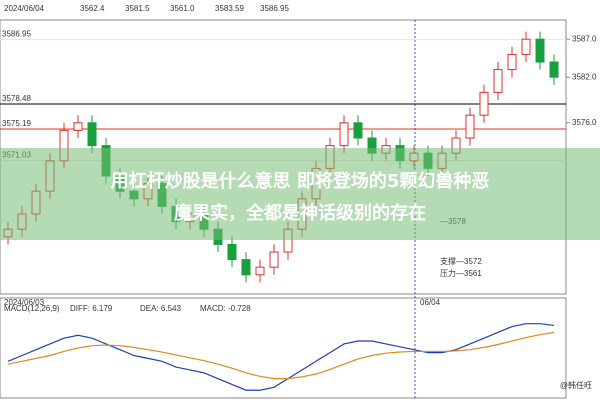  What do you see at coordinates (225, 308) in the screenshot?
I see `macd-legend: MACD: -0.728` at bounding box center [225, 308].